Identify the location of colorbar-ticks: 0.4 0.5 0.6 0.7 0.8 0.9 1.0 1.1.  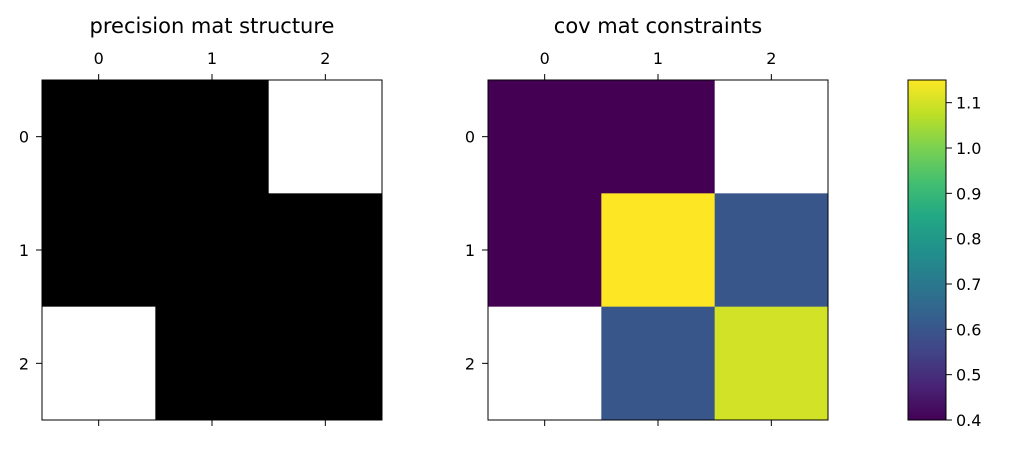
(963, 262).